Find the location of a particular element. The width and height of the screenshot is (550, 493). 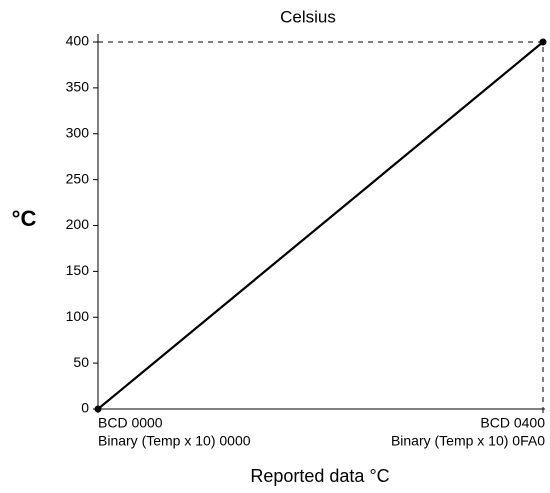

chart-title: Celsius is located at coordinates (308, 16).